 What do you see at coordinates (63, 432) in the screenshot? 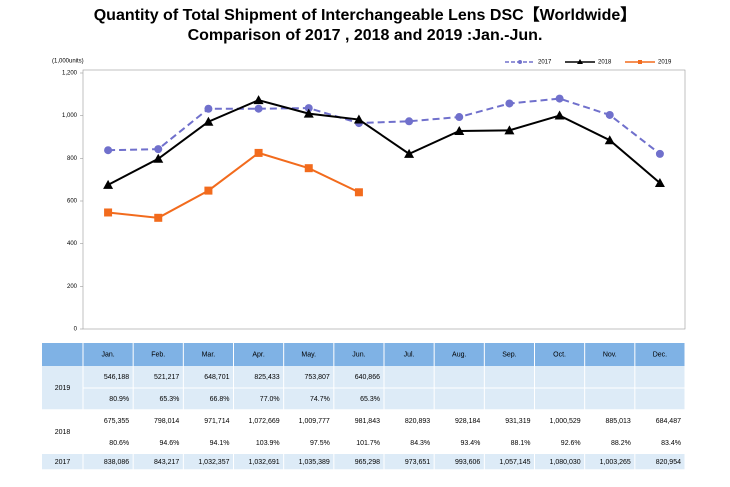
I see `table-row-label: 2018` at bounding box center [63, 432].